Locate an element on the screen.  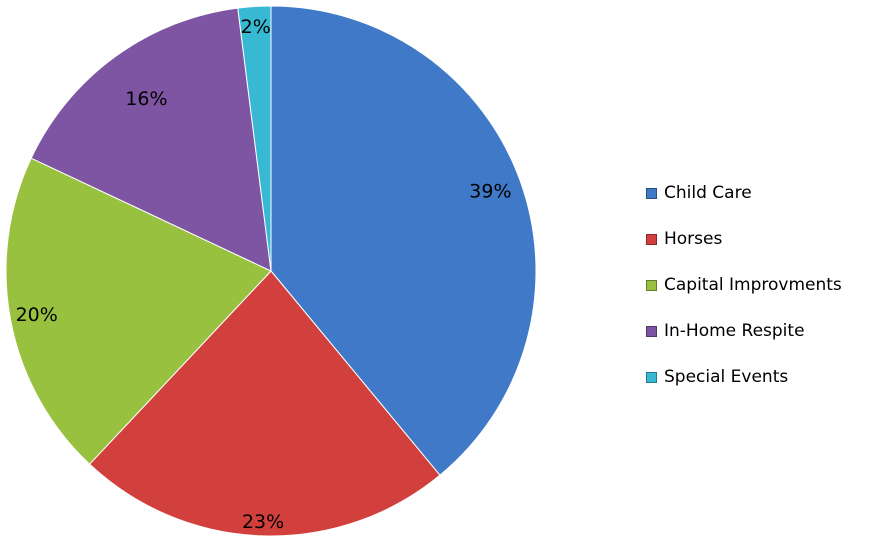
pie-slice-in-home-respite is located at coordinates (151, 139).